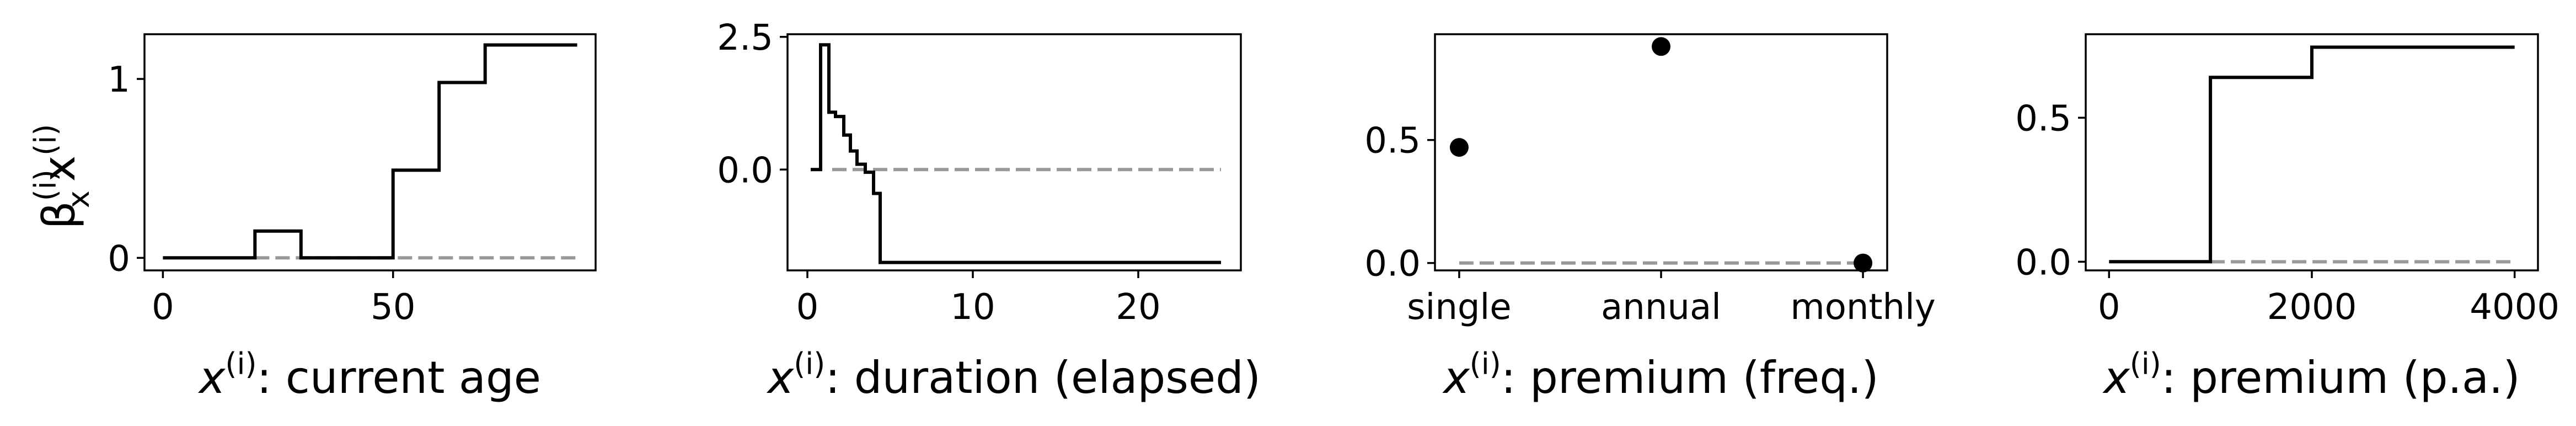 Image resolution: width=2576 pixels, height=426 pixels. What do you see at coordinates (119, 258) in the screenshot?
I see `y-tick-label: 0` at bounding box center [119, 258].